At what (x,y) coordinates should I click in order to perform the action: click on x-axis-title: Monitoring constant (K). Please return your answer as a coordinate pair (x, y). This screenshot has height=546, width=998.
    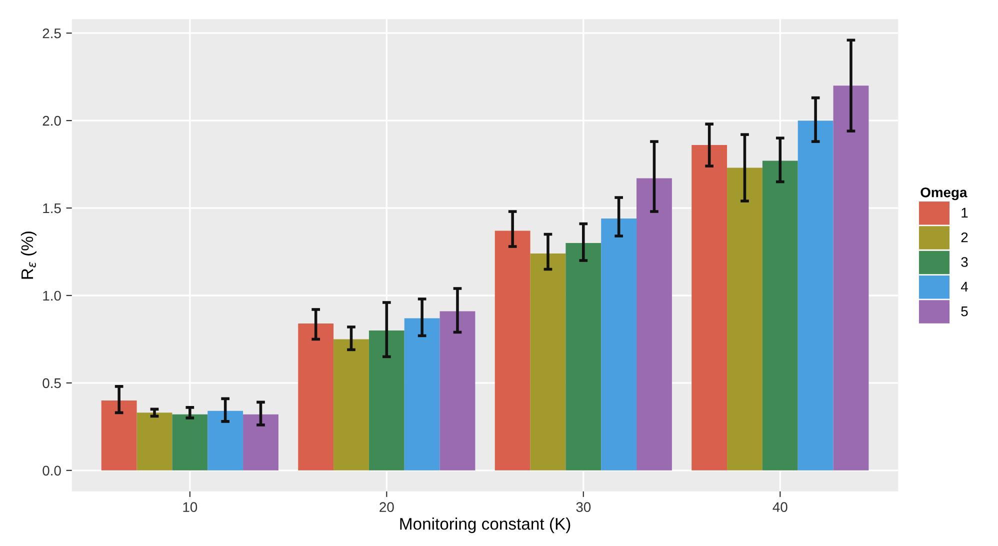
    Looking at the image, I should click on (485, 526).